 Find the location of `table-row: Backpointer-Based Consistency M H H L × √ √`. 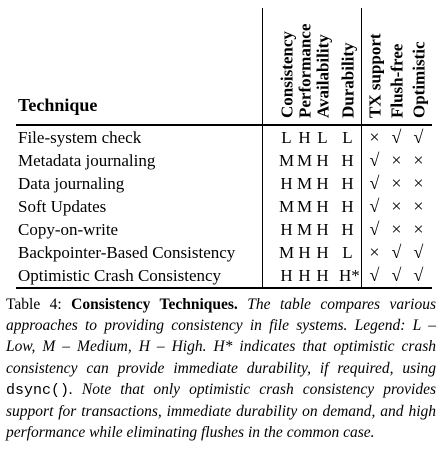

table-row: Backpointer-Based Consistency M H H L × √ √ is located at coordinates (224, 252).